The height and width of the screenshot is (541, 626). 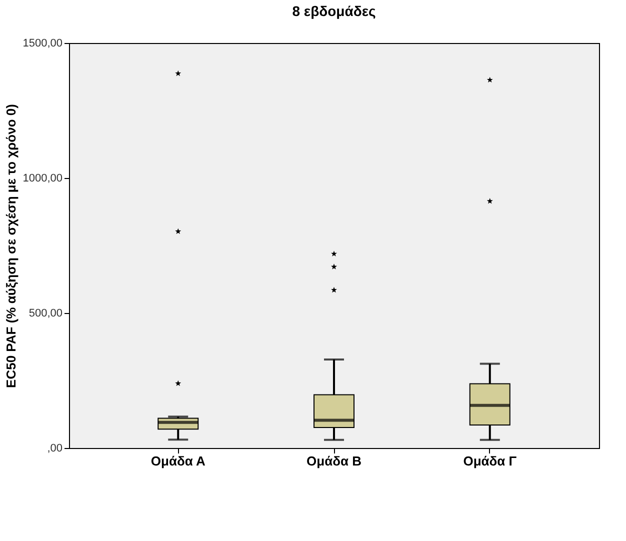 What do you see at coordinates (42, 44) in the screenshot?
I see `y-tick-label: 1500,00` at bounding box center [42, 44].